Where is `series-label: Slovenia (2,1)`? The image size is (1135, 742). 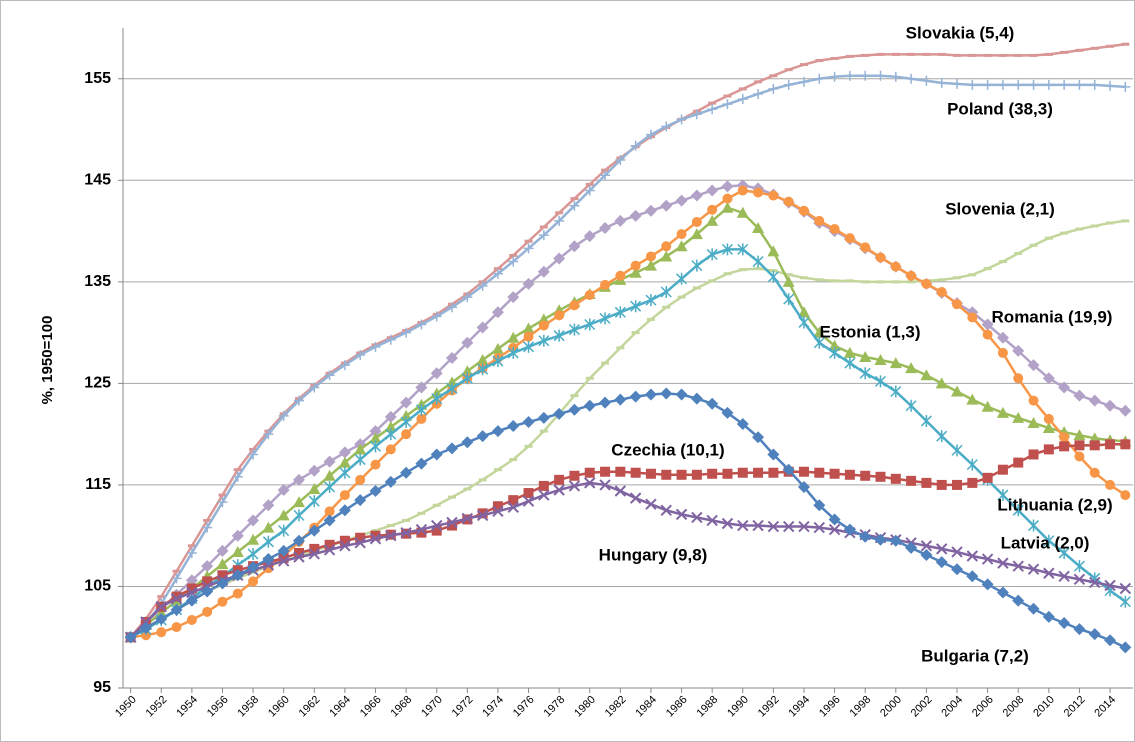
series-label: Slovenia (2,1) is located at coordinates (1000, 208).